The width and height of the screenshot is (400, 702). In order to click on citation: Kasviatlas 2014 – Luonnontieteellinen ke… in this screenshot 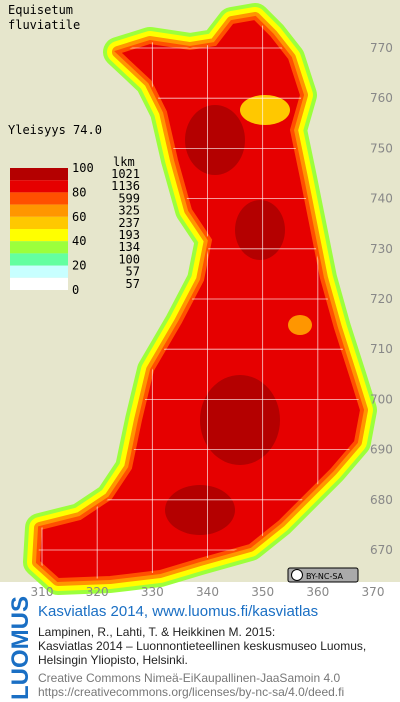, I will do `click(202, 646)`.